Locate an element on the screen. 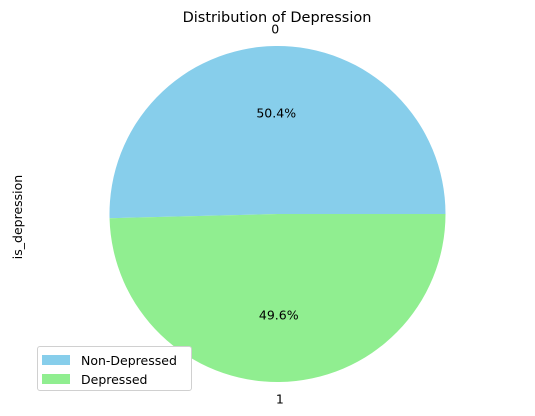  pie-percent-label-0: 50.4% is located at coordinates (276, 113).